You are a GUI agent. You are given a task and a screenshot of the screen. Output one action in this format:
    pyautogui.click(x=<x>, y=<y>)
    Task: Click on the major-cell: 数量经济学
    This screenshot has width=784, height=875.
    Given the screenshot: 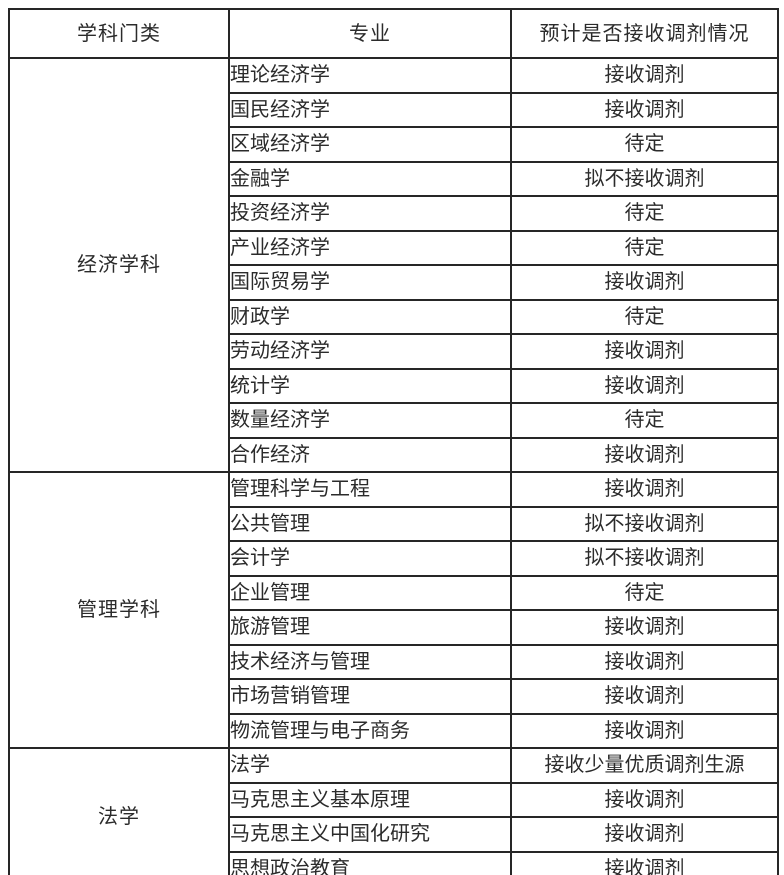 What is the action you would take?
    pyautogui.click(x=370, y=420)
    